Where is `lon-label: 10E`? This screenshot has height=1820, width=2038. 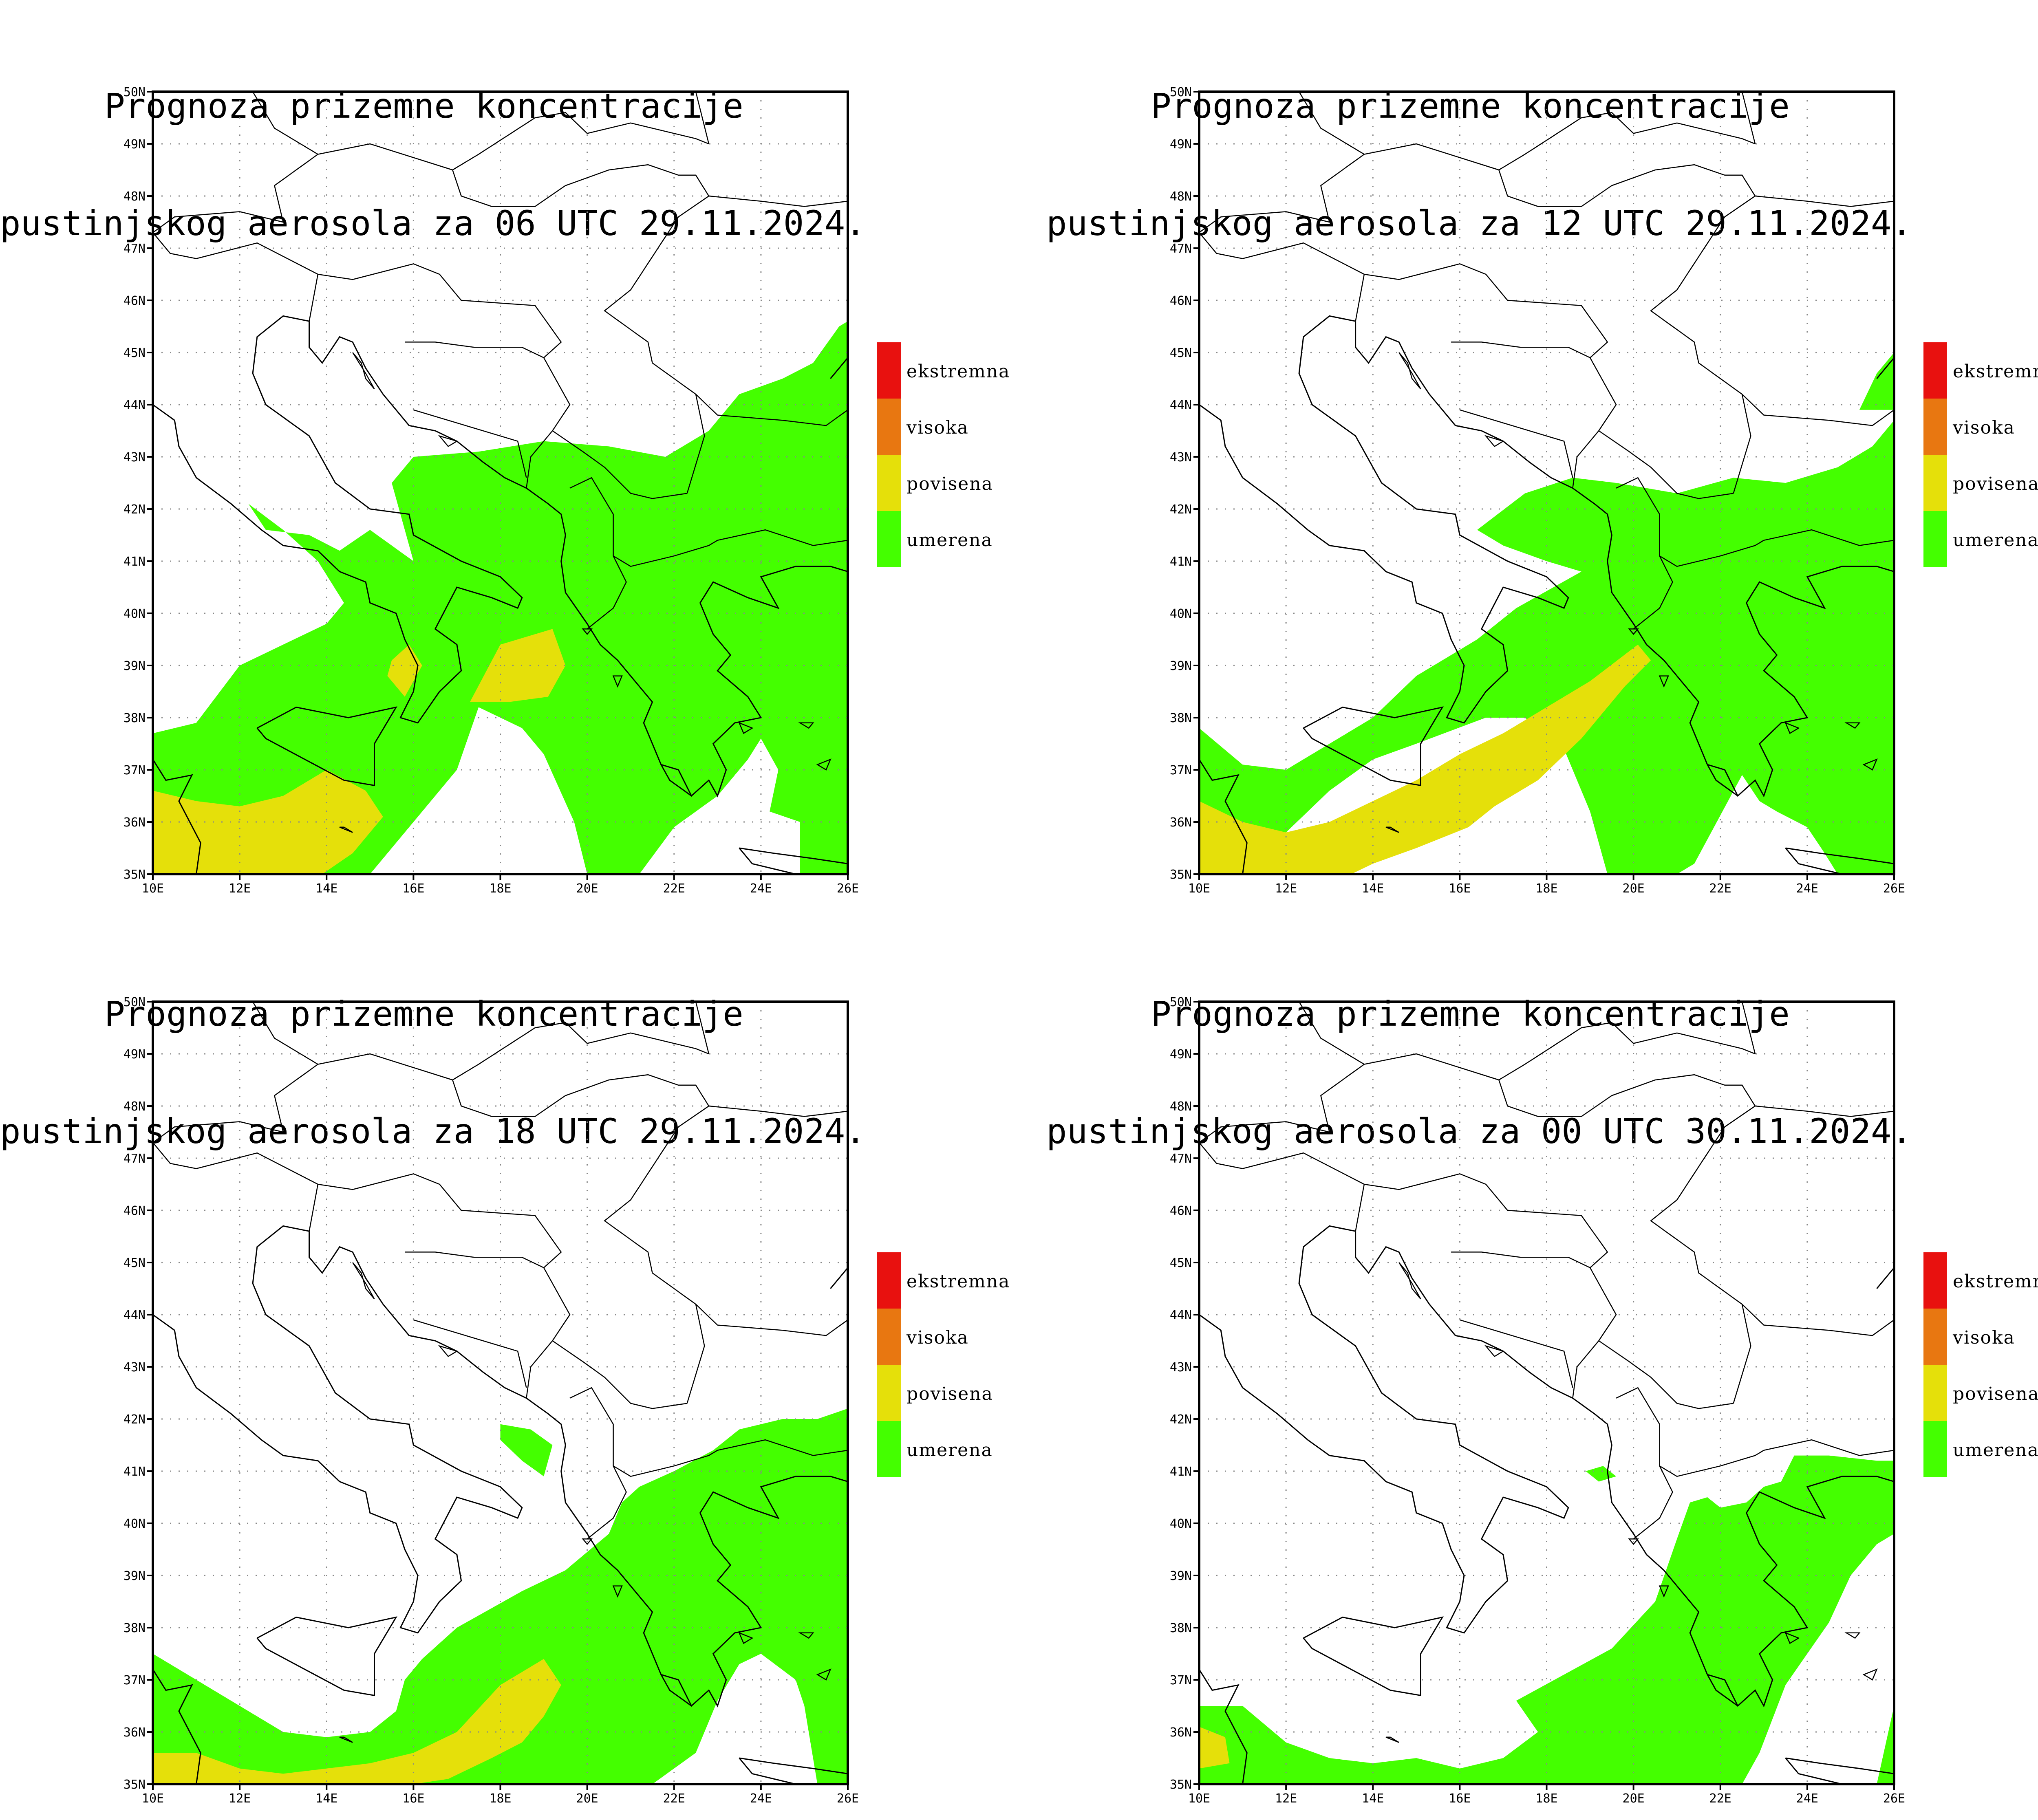 lon-label: 10E is located at coordinates (1199, 889).